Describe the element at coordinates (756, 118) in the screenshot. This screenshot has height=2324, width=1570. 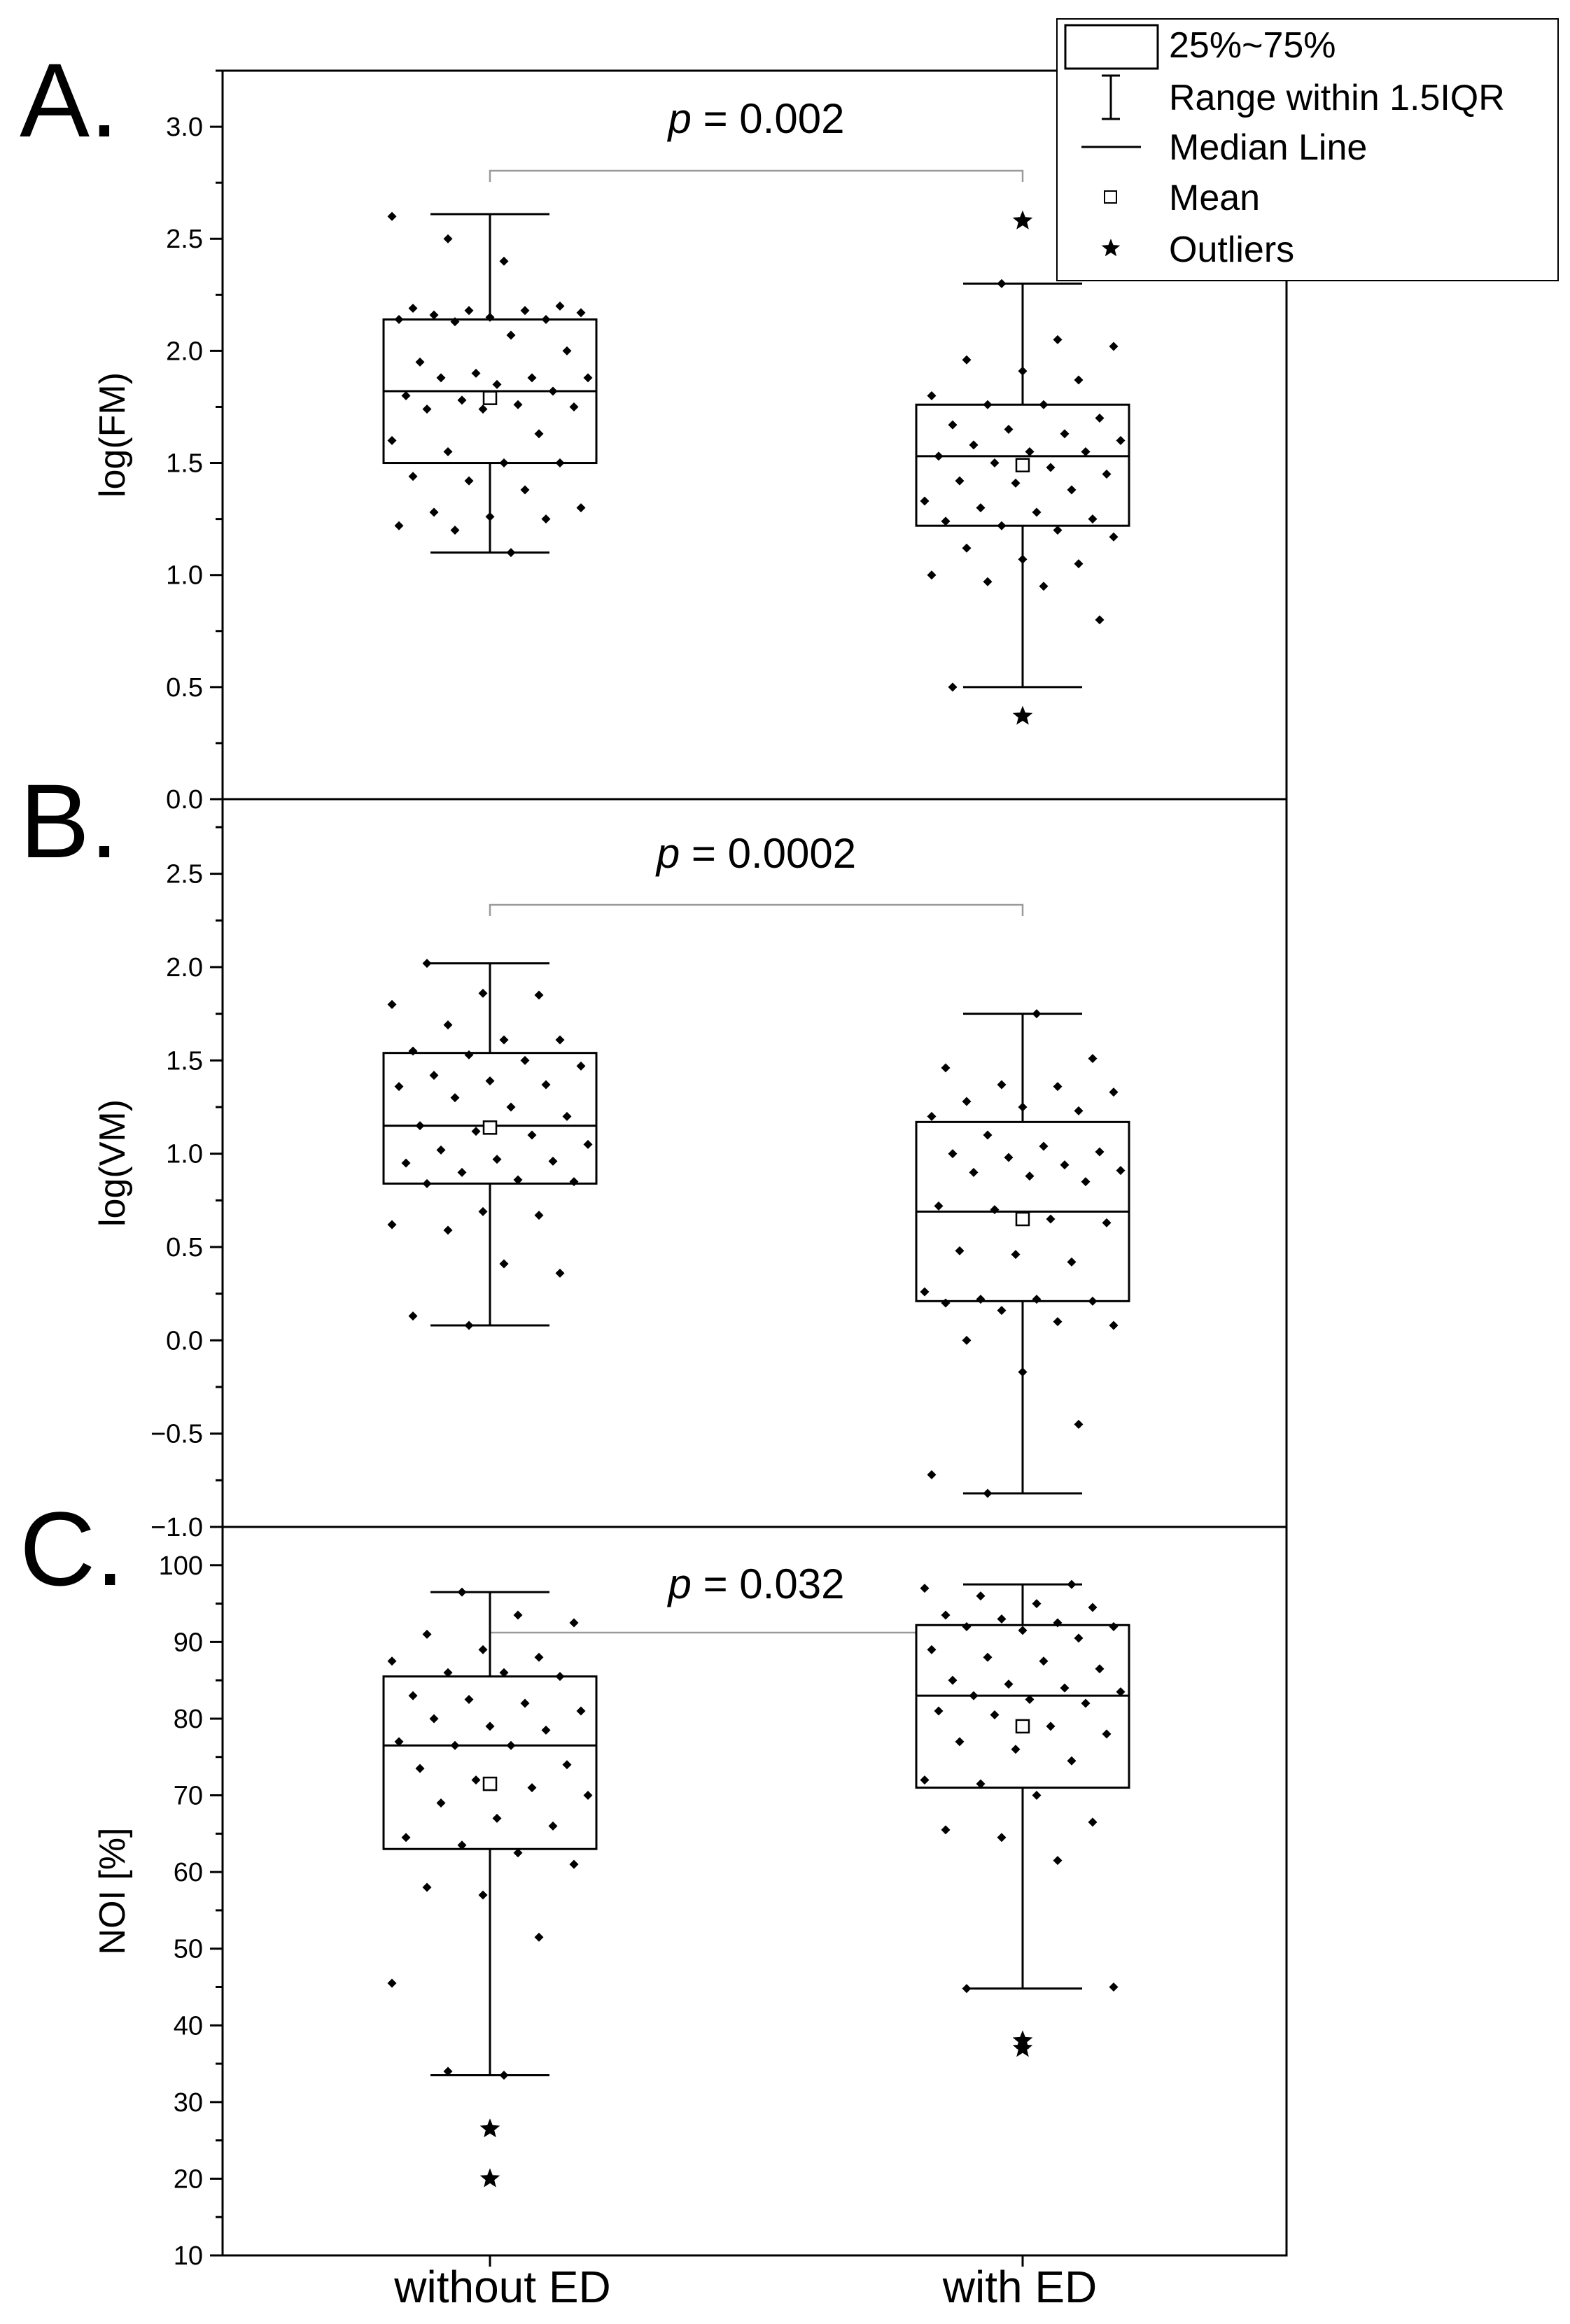
I see `panel-a-p-value: p = 0.002` at that location.